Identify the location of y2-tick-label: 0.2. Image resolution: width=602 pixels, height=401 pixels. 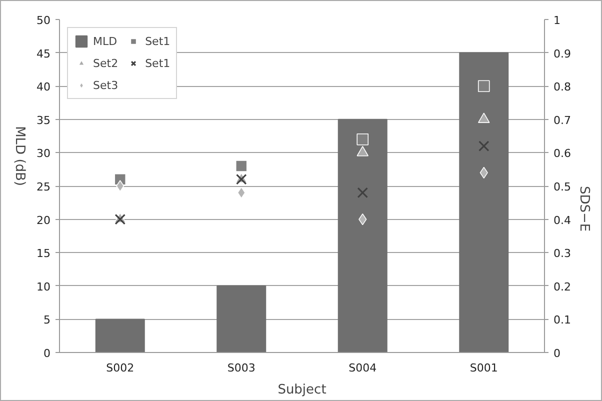
(562, 287).